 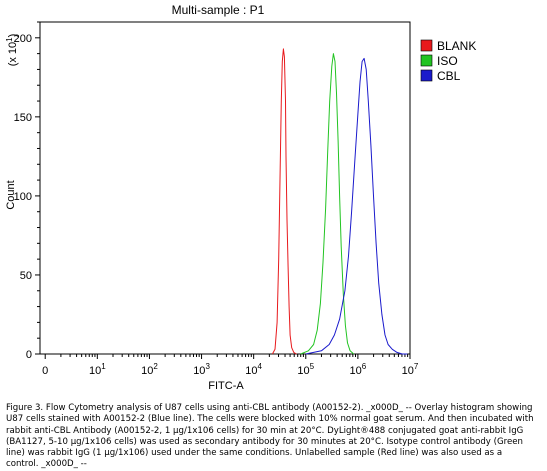 What do you see at coordinates (410, 369) in the screenshot?
I see `x-tick-label: 10⁷` at bounding box center [410, 369].